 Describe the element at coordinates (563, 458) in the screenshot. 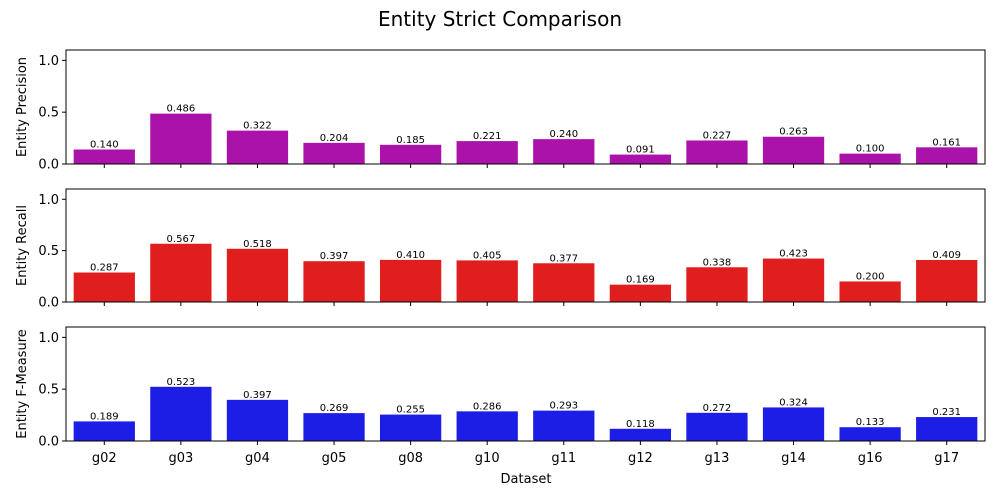

I see `x-tick-label-g11: g11` at that location.